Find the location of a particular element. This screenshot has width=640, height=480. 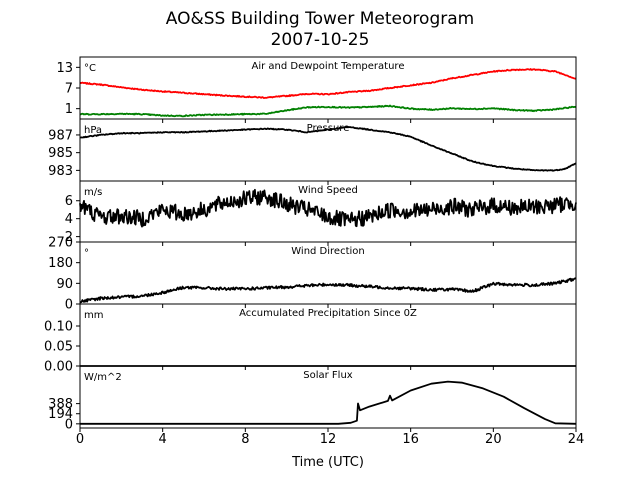

y-tick-label-precip-2: 0.10 is located at coordinates (58, 327).